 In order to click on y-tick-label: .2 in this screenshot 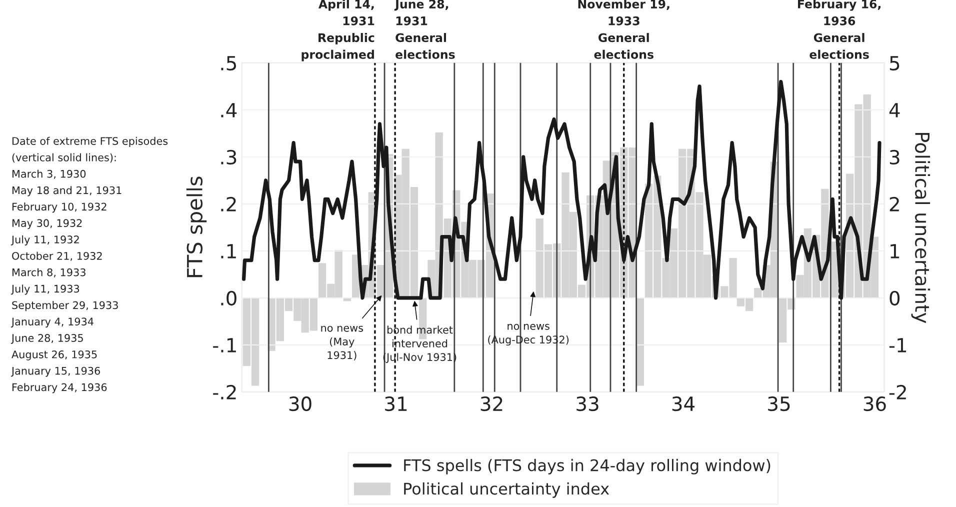, I will do `click(228, 204)`.